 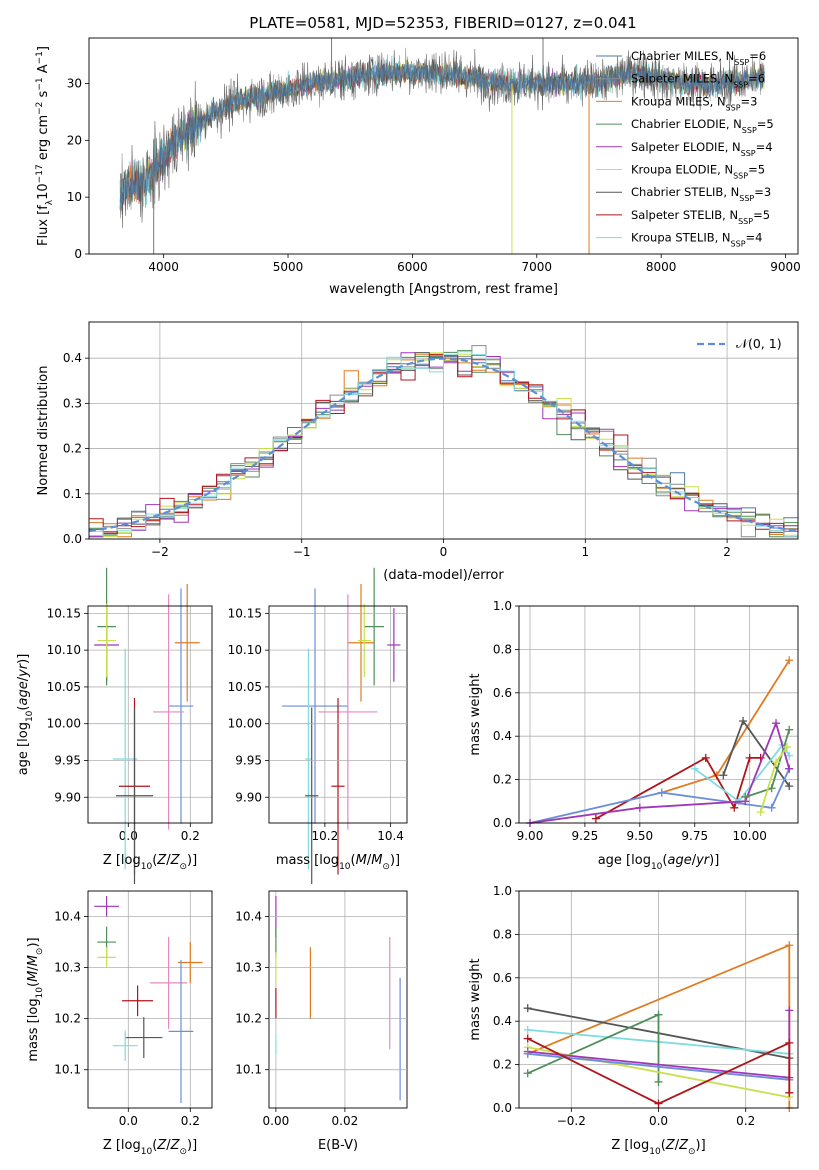 I want to click on y-tick-label: 10.2, so click(x=248, y=1019).